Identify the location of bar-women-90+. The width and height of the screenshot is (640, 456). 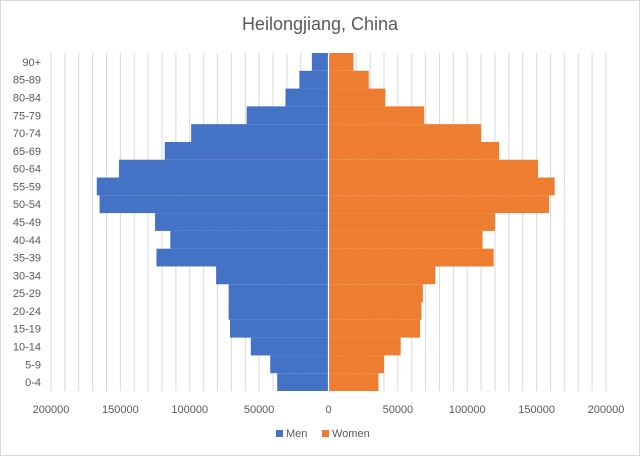
(341, 62).